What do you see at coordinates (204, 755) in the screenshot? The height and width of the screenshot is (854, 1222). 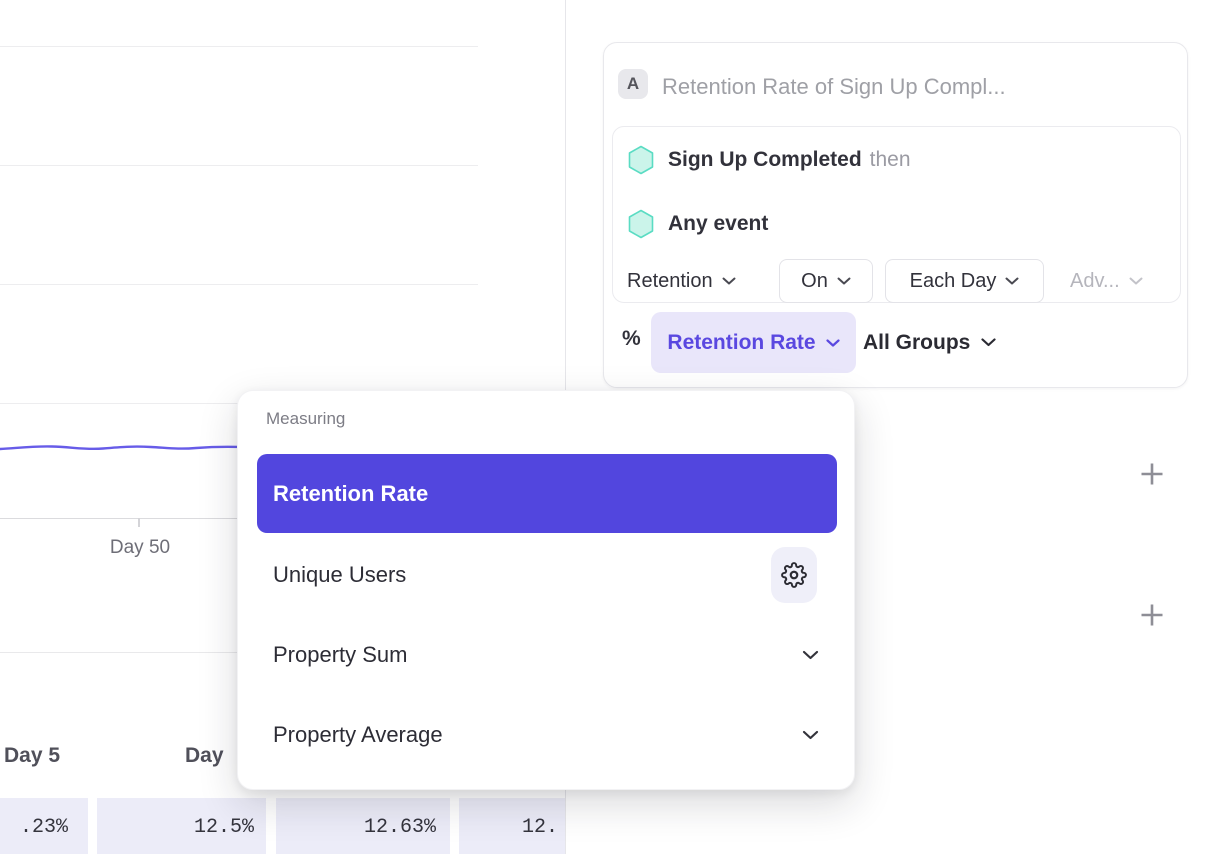 I see `table-column-header: Day` at bounding box center [204, 755].